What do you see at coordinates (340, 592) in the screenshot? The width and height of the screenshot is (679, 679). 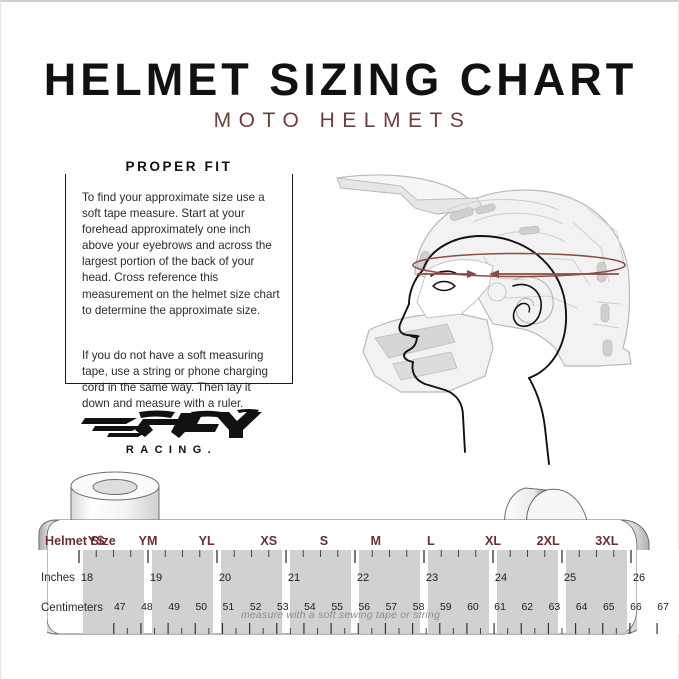 I see `tape-scale-marks` at bounding box center [340, 592].